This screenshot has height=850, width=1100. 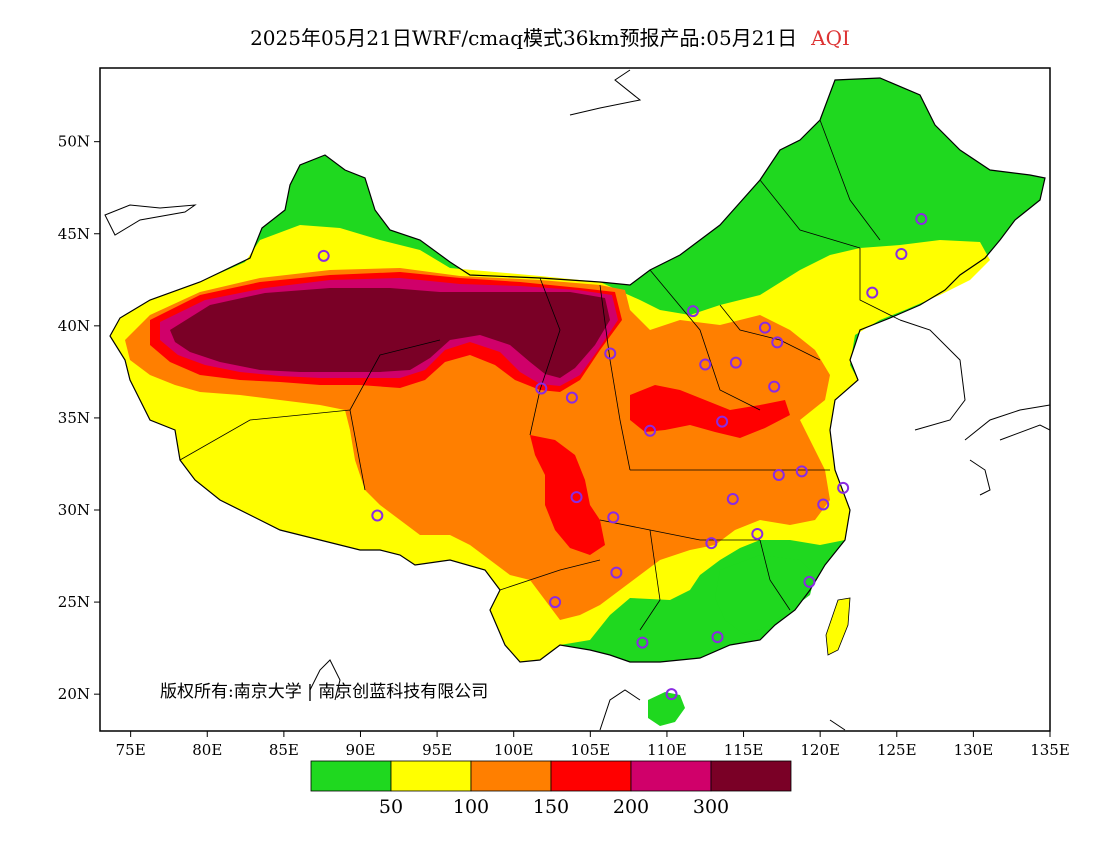 What do you see at coordinates (1050, 750) in the screenshot?
I see `x-tick-label: 135E` at bounding box center [1050, 750].